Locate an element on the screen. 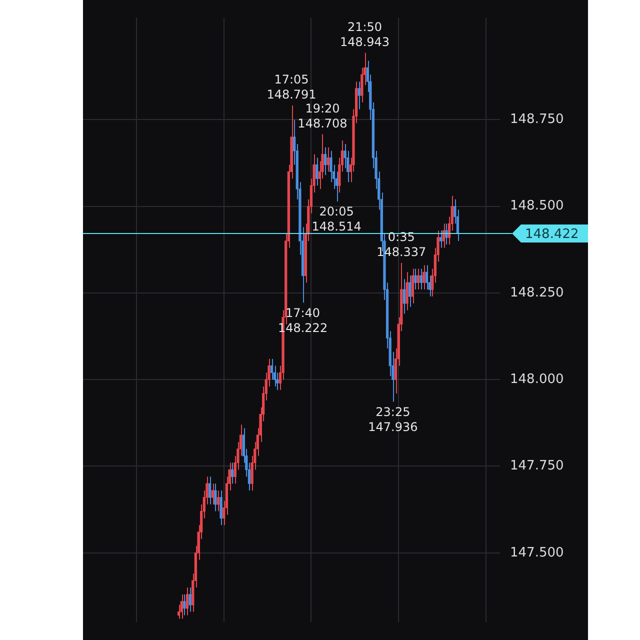  y-tick-label: 148.000 is located at coordinates (537, 379).